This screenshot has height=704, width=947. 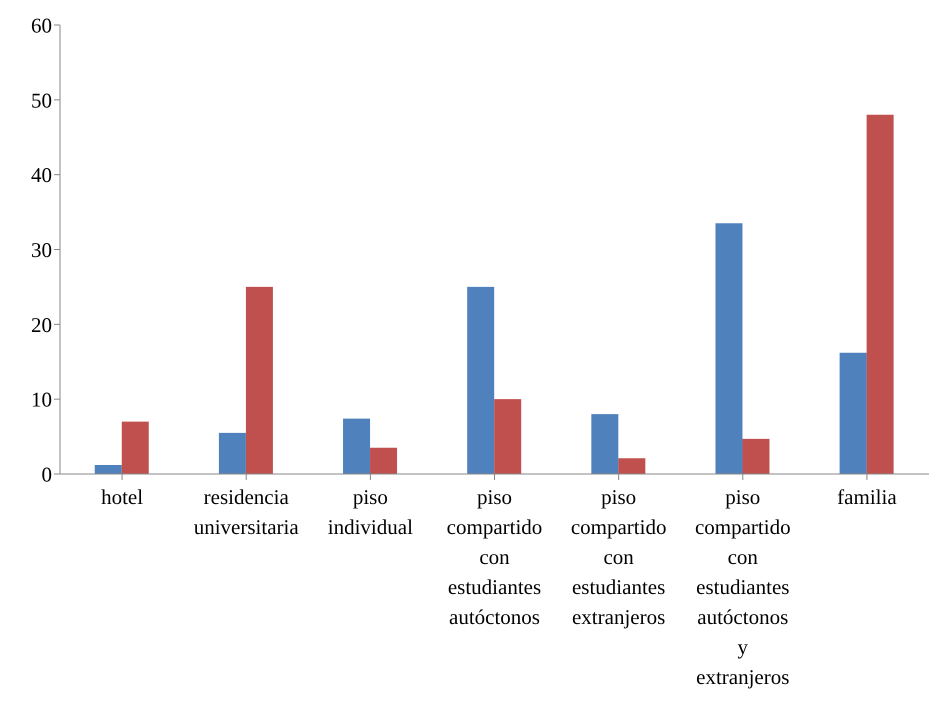 What do you see at coordinates (41, 25) in the screenshot?
I see `y-tick-label: 60` at bounding box center [41, 25].